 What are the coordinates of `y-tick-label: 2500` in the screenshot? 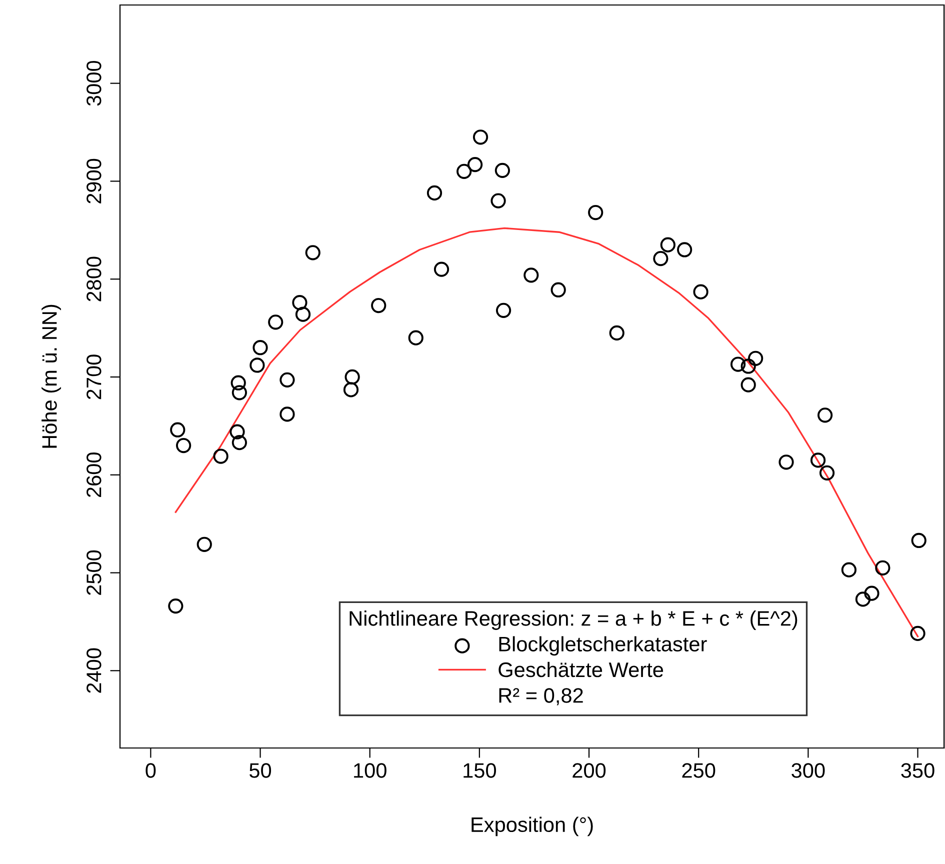 It's located at (94, 572).